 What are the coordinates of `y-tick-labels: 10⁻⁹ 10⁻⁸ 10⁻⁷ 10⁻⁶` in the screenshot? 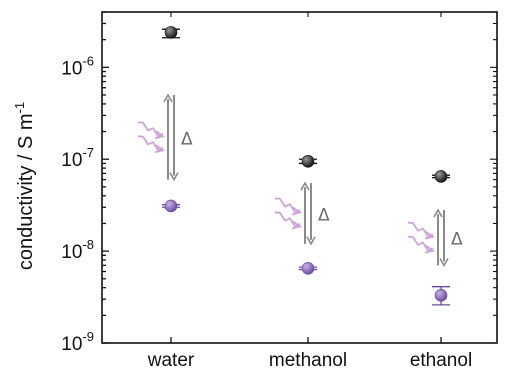 It's located at (77, 204).